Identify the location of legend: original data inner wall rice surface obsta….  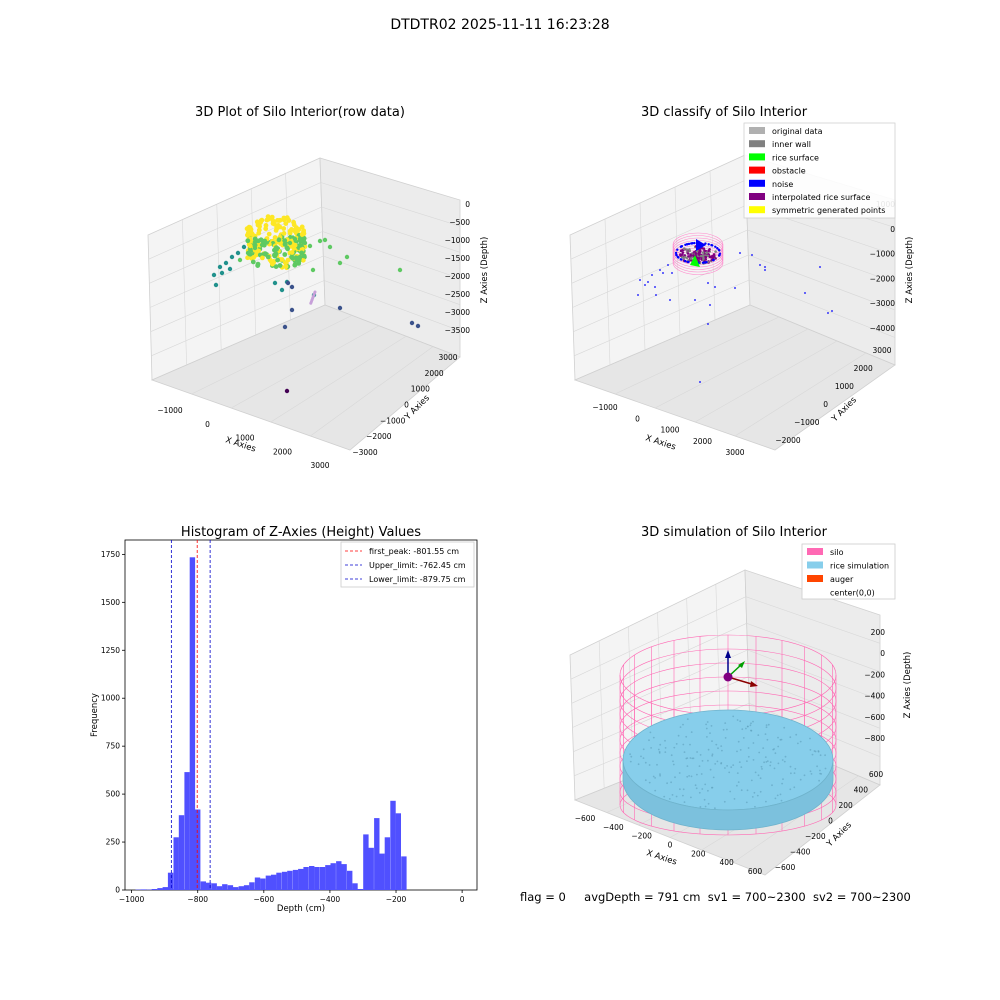
(819, 170).